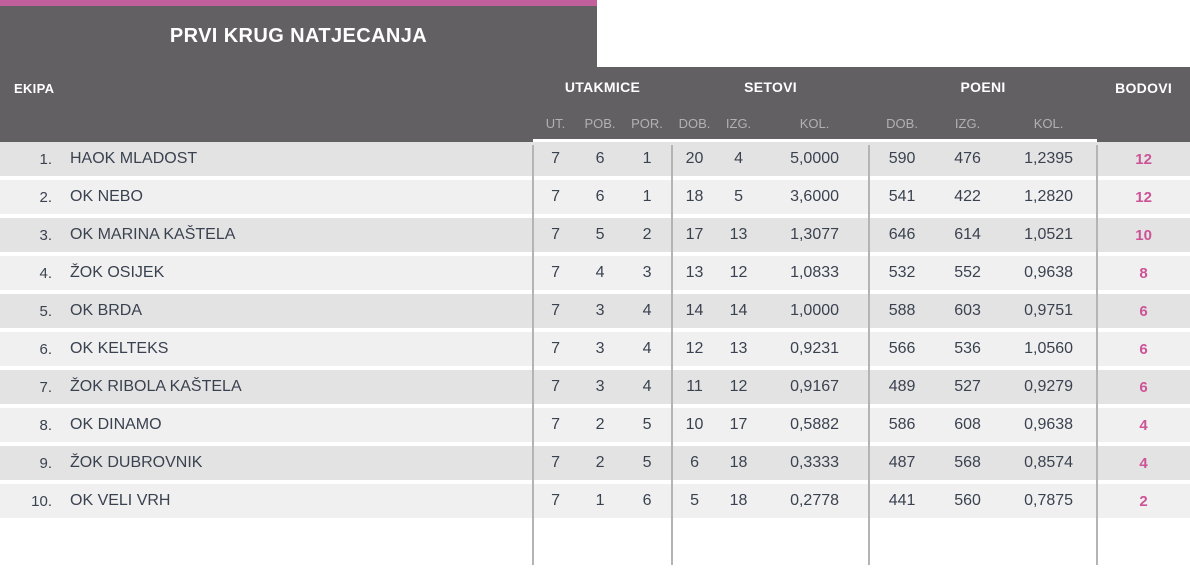 The height and width of the screenshot is (569, 1190). I want to click on stat-poen-izg: 568, so click(968, 465).